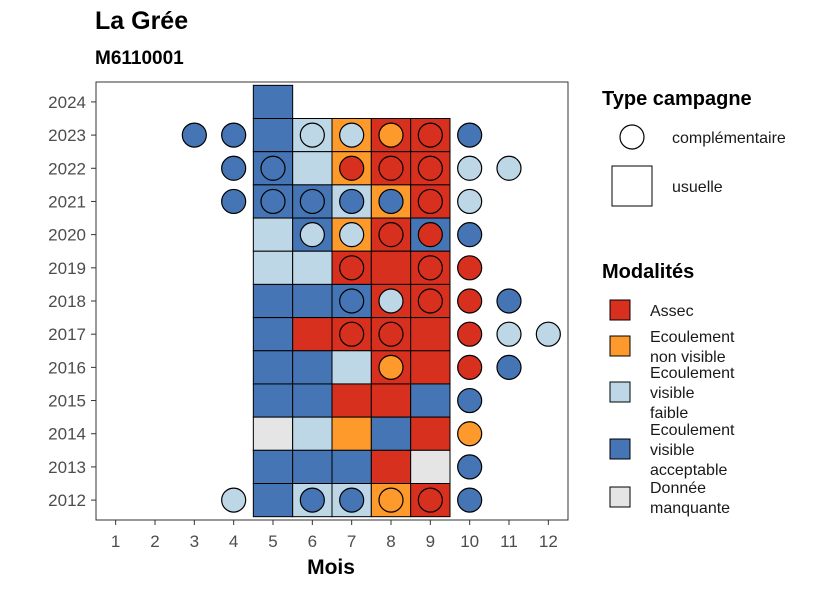 Image resolution: width=826 pixels, height=590 pixels. What do you see at coordinates (273, 168) in the screenshot?
I see `point-2022-m5` at bounding box center [273, 168].